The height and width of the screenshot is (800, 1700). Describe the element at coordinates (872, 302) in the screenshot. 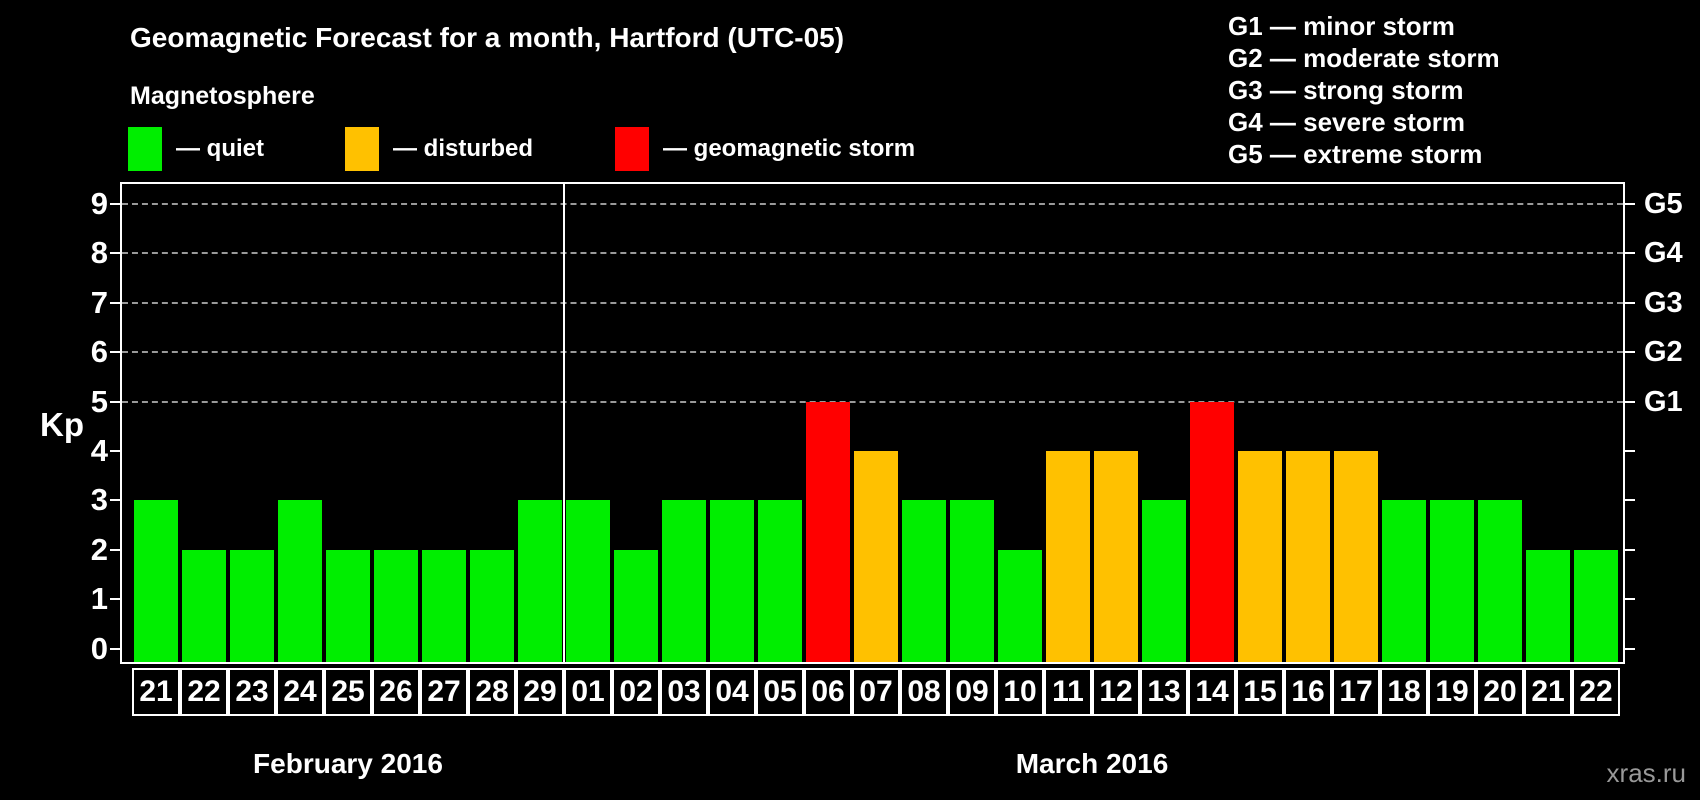

I see `gridline-kp7` at that location.